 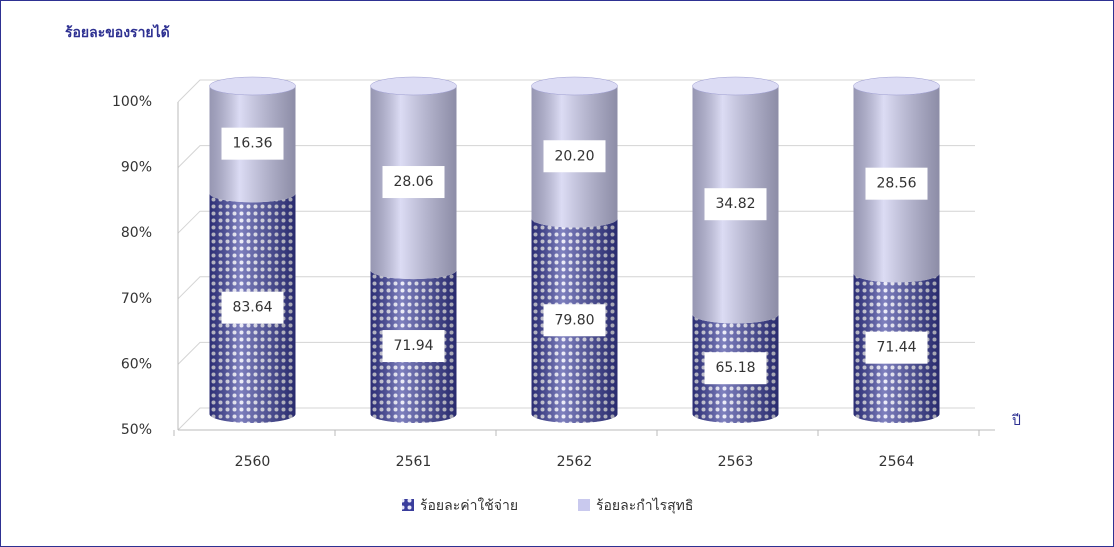 I want to click on data-label: 34.82, so click(x=735, y=204).